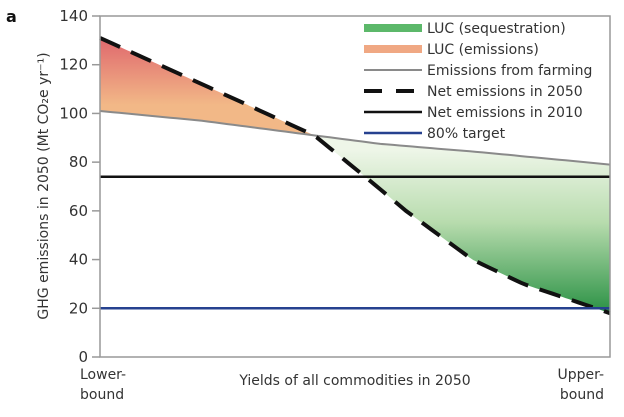  What do you see at coordinates (11, 16) in the screenshot?
I see `panel-label: a` at bounding box center [11, 16].